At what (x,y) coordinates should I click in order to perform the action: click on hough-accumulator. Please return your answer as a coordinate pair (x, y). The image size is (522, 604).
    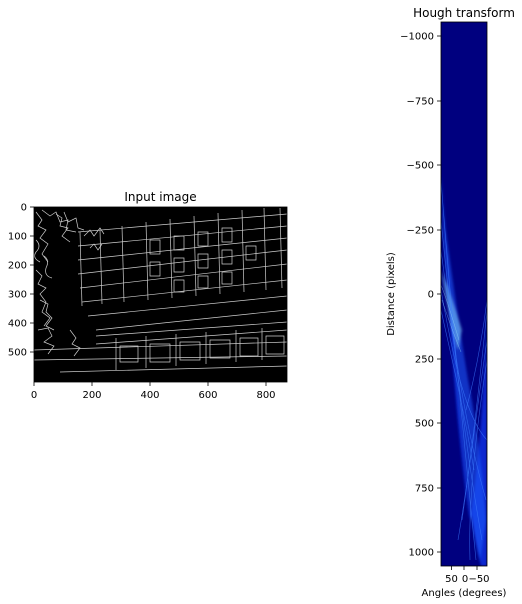
    Looking at the image, I should click on (464, 365).